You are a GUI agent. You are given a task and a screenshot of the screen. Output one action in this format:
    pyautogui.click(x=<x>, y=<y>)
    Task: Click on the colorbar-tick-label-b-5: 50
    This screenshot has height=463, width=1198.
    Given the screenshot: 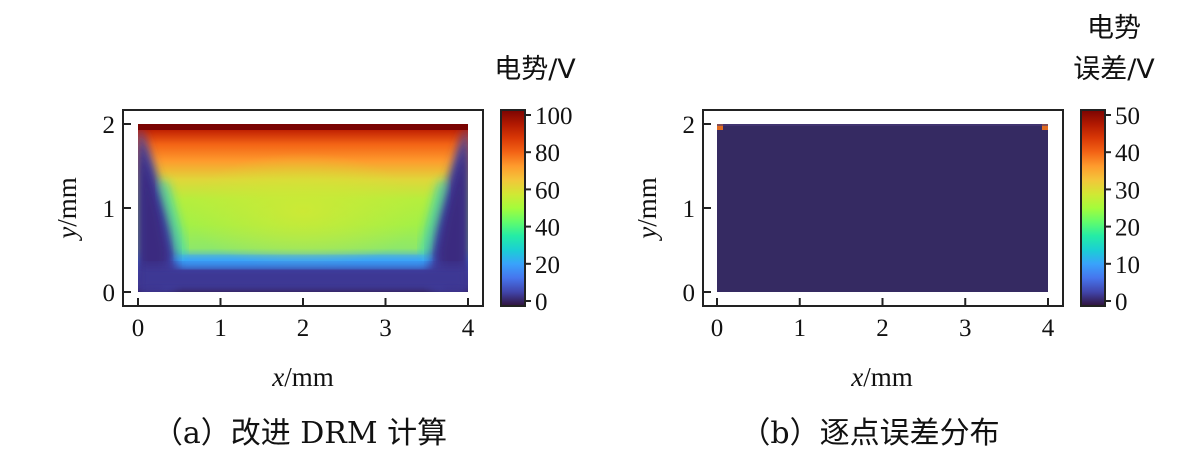 What is the action you would take?
    pyautogui.click(x=1127, y=116)
    